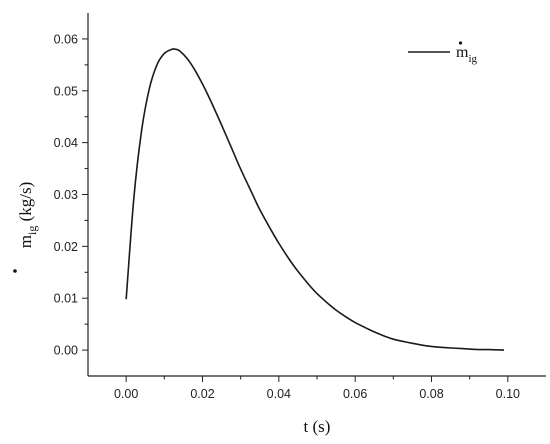 Image resolution: width=550 pixels, height=444 pixels. What do you see at coordinates (508, 394) in the screenshot?
I see `x-tick-label: 0.10` at bounding box center [508, 394].